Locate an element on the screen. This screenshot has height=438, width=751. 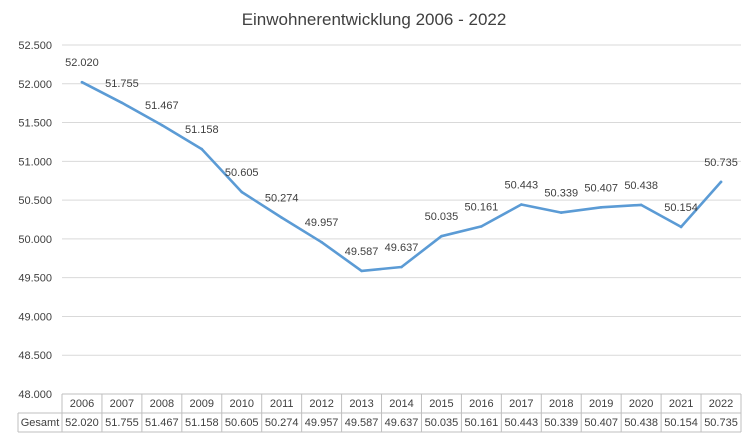
table-value-cell: 50.161 is located at coordinates (482, 423).